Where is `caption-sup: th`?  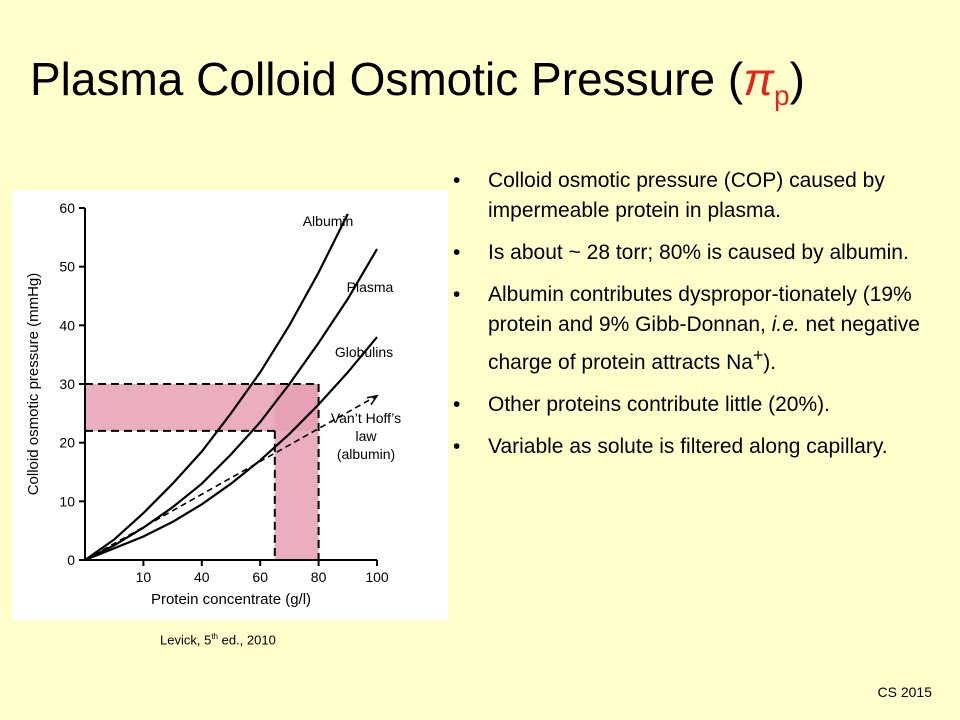 caption-sup: th is located at coordinates (214, 636).